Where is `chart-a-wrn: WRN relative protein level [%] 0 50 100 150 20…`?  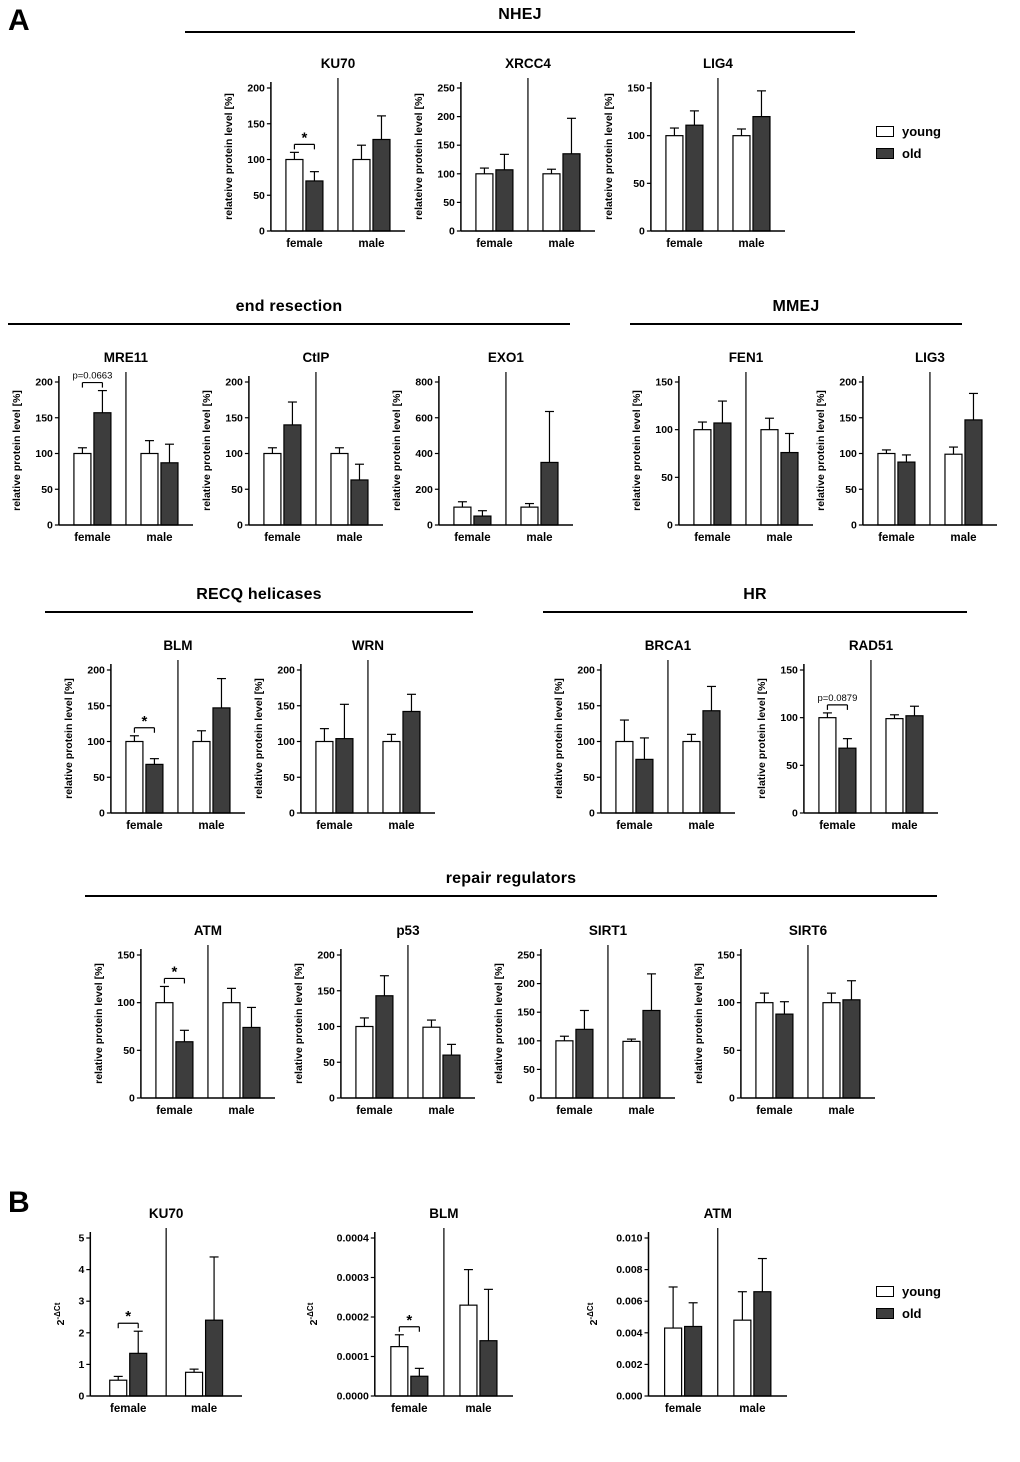
chart-a-wrn: WRN relative protein level [%] 0 50 100 150 20… is located at coordinates (347, 744).